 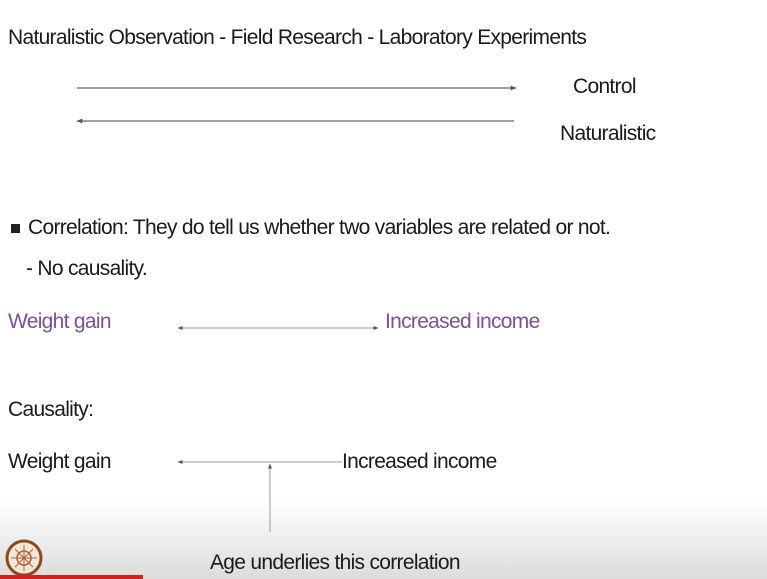 I want to click on causality-heading: Causality:, so click(x=51, y=409).